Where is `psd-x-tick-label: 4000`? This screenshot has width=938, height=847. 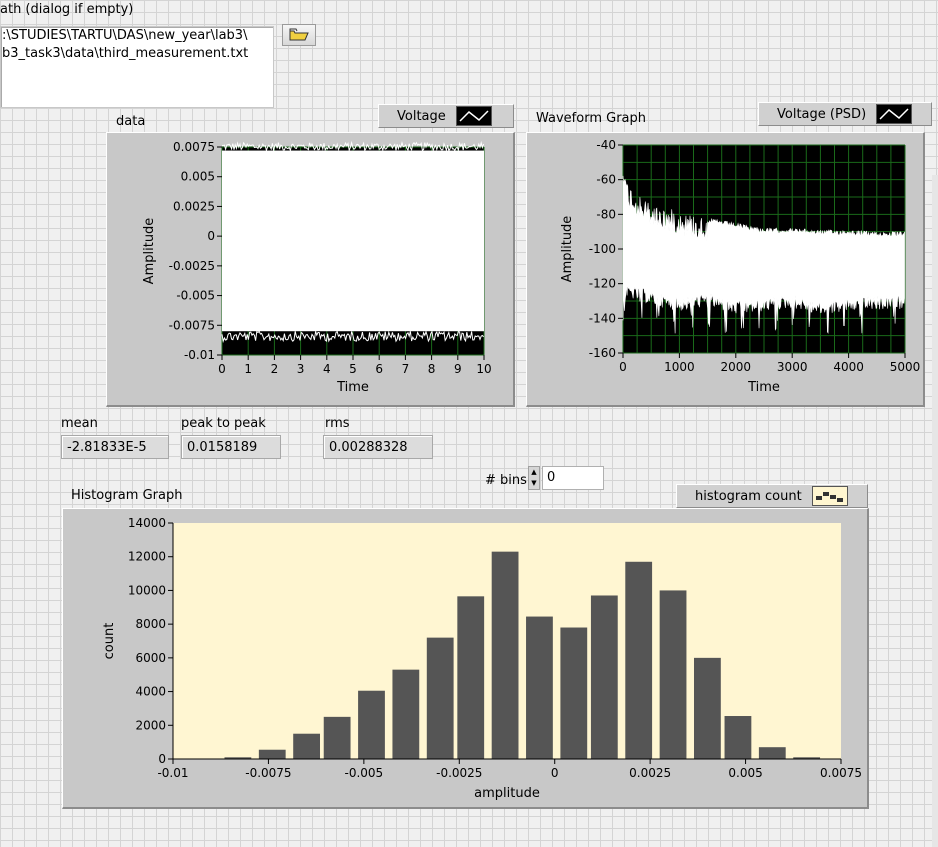 psd-x-tick-label: 4000 is located at coordinates (848, 367).